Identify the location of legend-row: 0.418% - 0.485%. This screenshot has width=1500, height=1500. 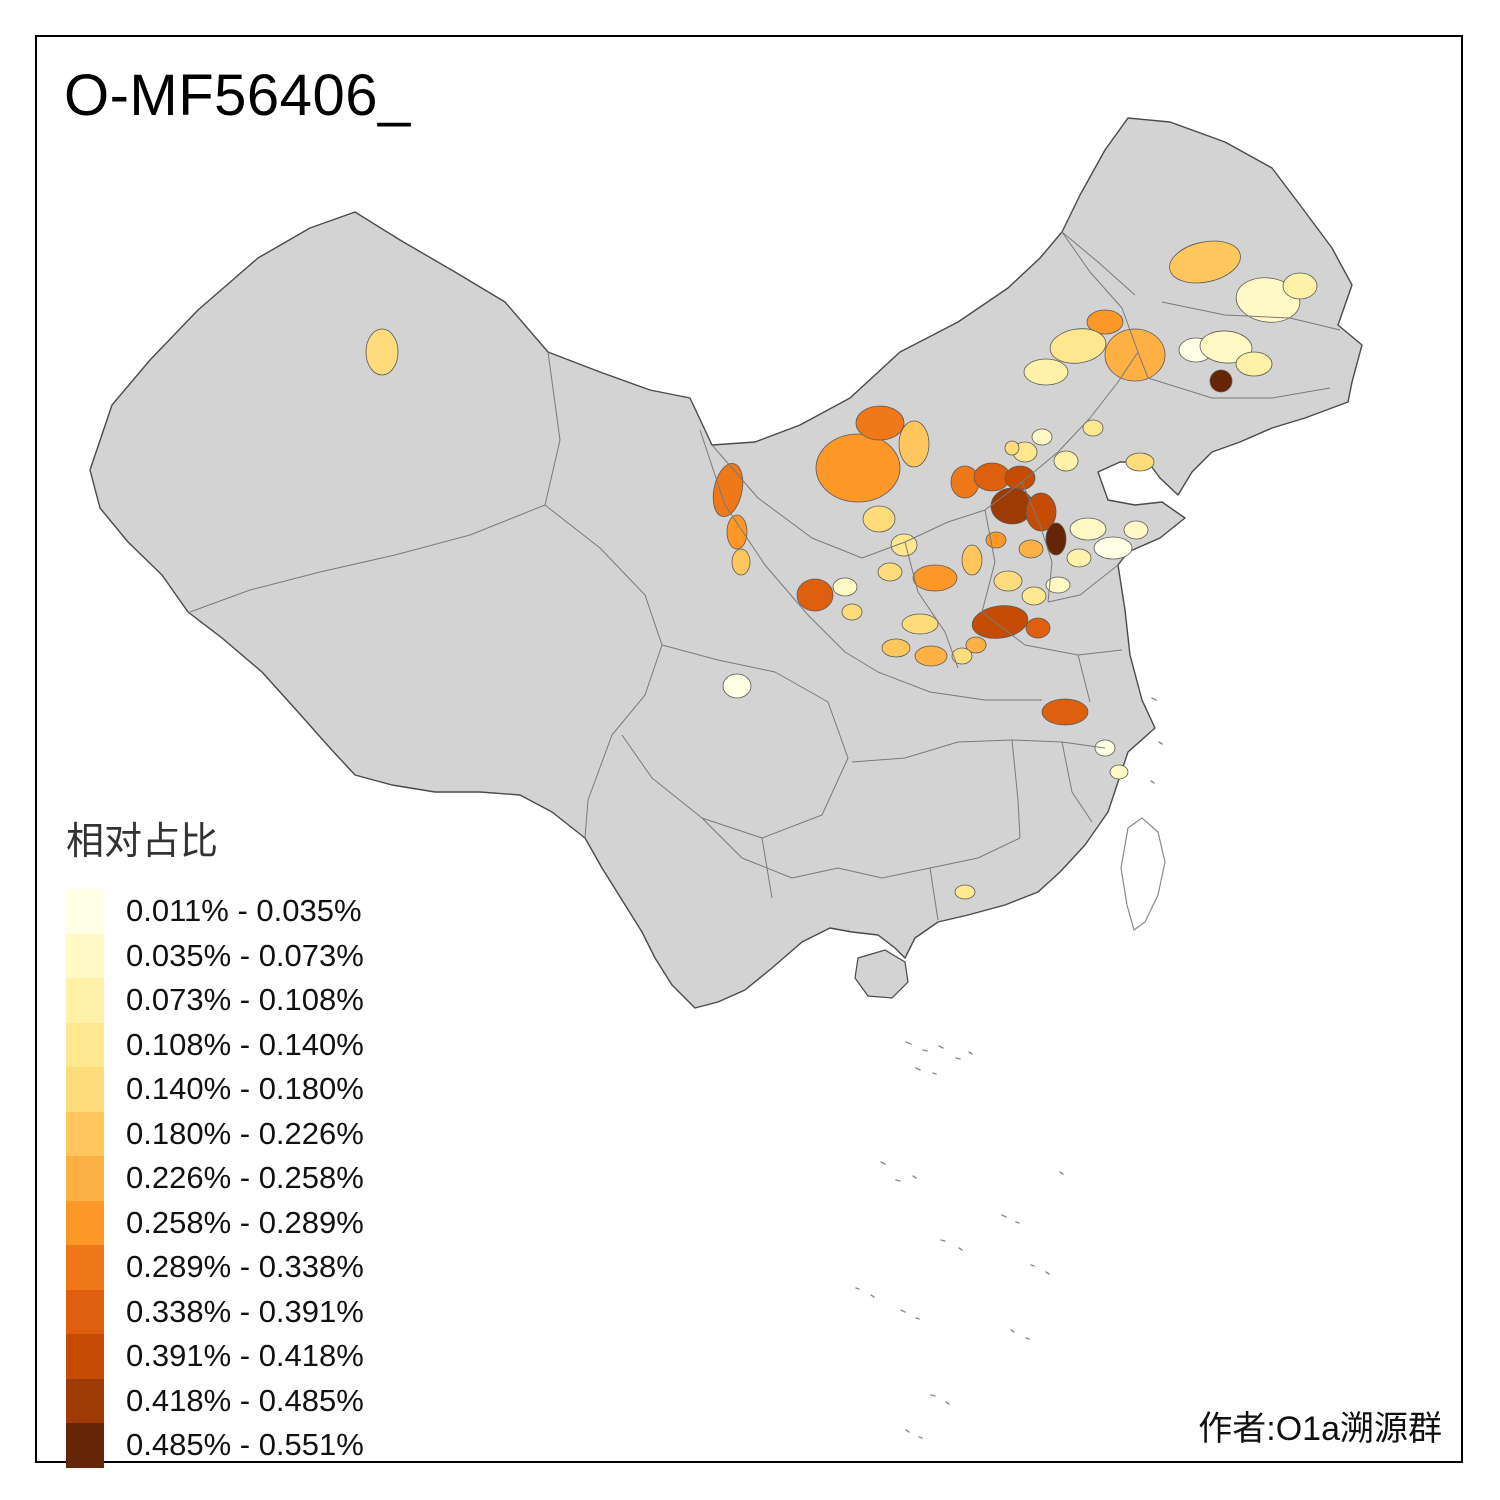
(215, 1400).